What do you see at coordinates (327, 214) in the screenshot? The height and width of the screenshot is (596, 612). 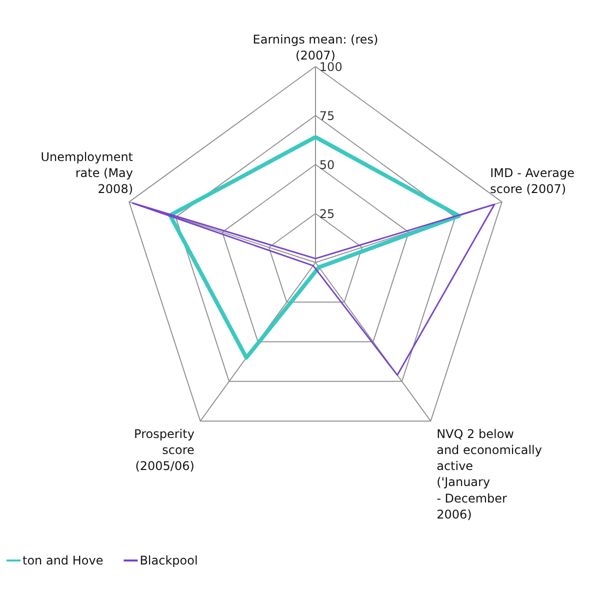 I see `y-tick-label: 25` at bounding box center [327, 214].